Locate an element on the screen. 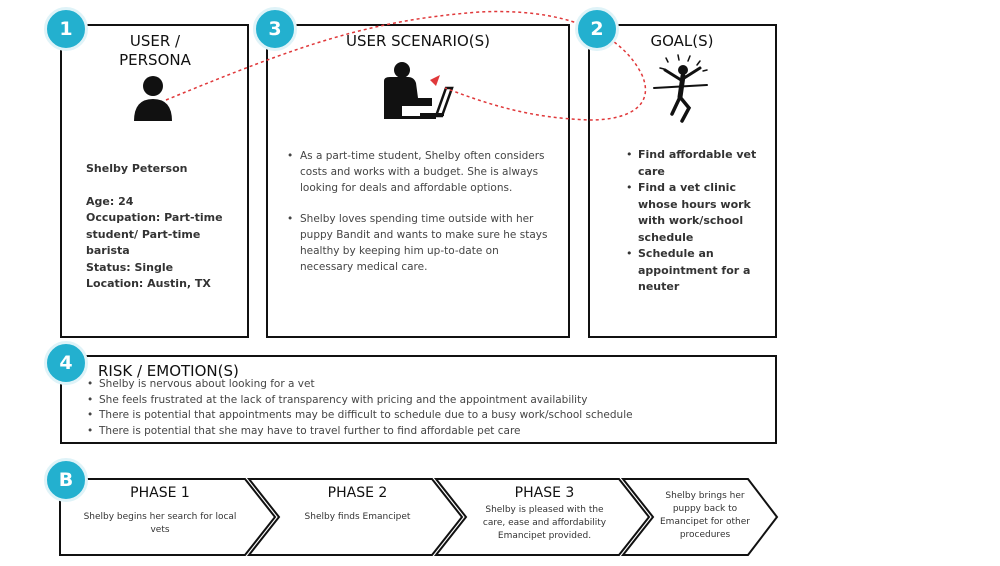 This screenshot has height=566, width=1000. phase-2-chevron is located at coordinates (355, 517).